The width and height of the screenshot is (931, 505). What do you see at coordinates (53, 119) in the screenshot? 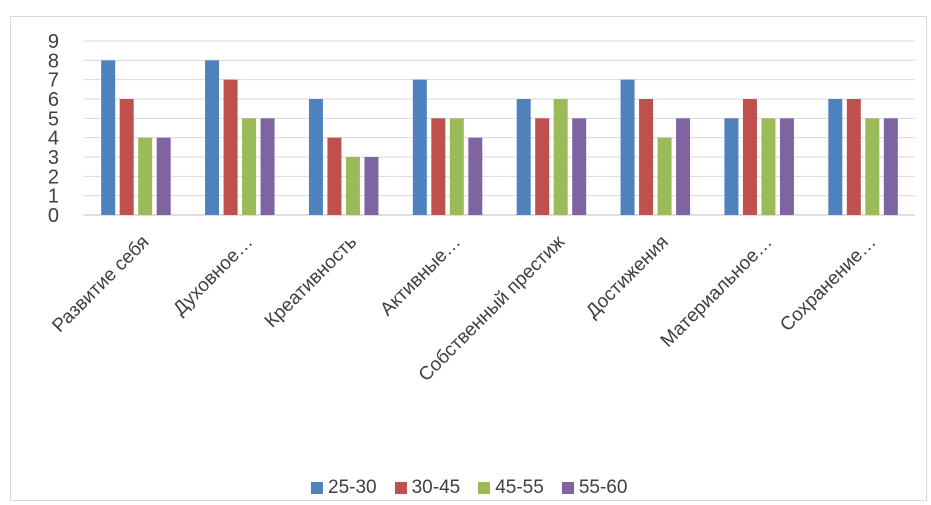
I see `y-tick-label: 5` at bounding box center [53, 119].